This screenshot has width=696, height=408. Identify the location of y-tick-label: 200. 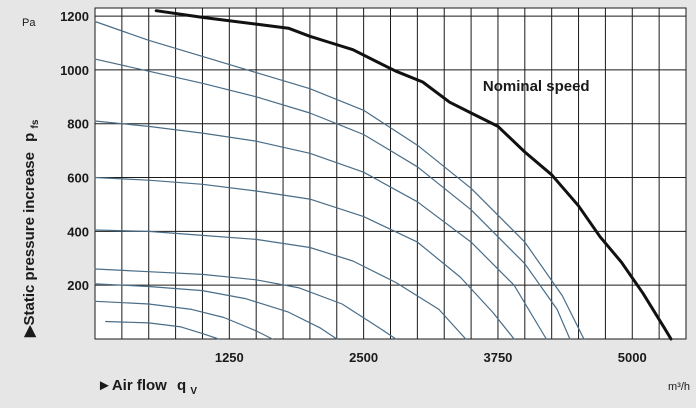
(78, 285).